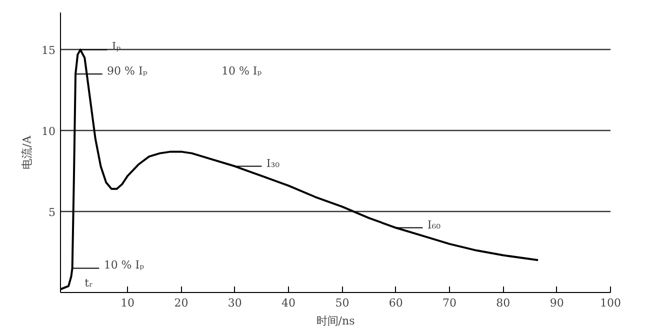 The height and width of the screenshot is (336, 647). What do you see at coordinates (49, 131) in the screenshot?
I see `y-tick-label: 10` at bounding box center [49, 131].